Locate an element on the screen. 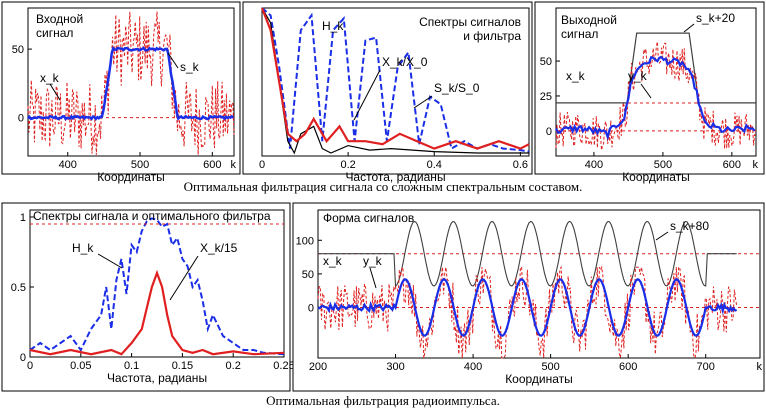 This screenshot has height=411, width=766. p3-xlabel: Координаты is located at coordinates (656, 177).